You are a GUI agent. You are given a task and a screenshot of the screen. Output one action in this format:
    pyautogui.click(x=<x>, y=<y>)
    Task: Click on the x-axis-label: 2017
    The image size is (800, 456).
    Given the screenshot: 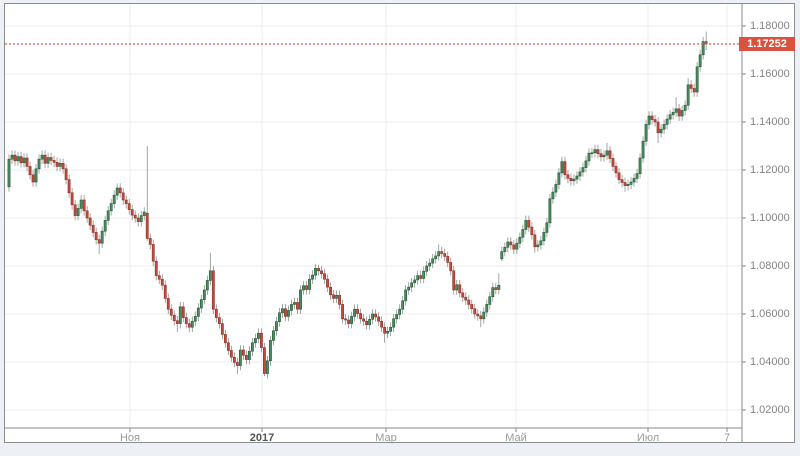 What is the action you would take?
    pyautogui.click(x=262, y=438)
    